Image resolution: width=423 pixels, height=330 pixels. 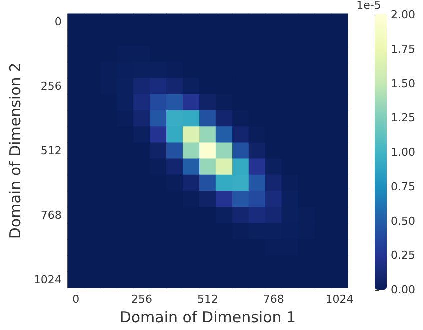 I want to click on x-tick-label: 256, so click(x=142, y=299).